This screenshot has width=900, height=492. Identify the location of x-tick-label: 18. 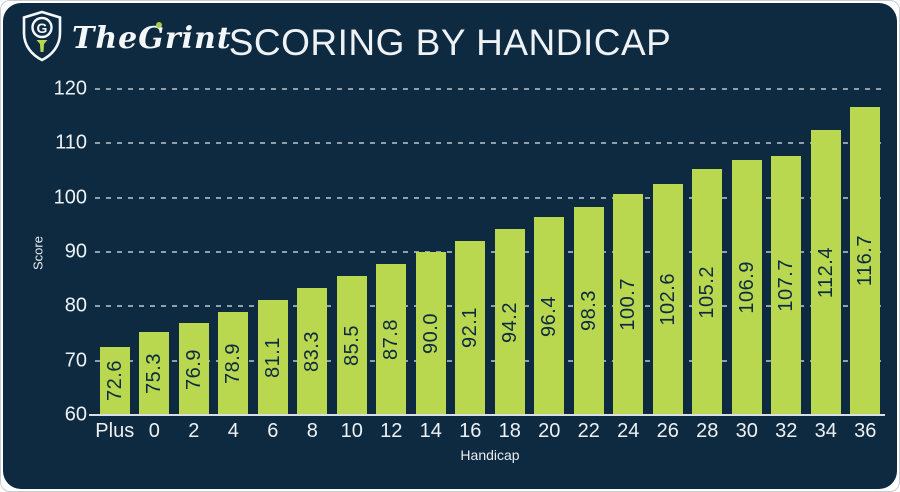
(509, 431).